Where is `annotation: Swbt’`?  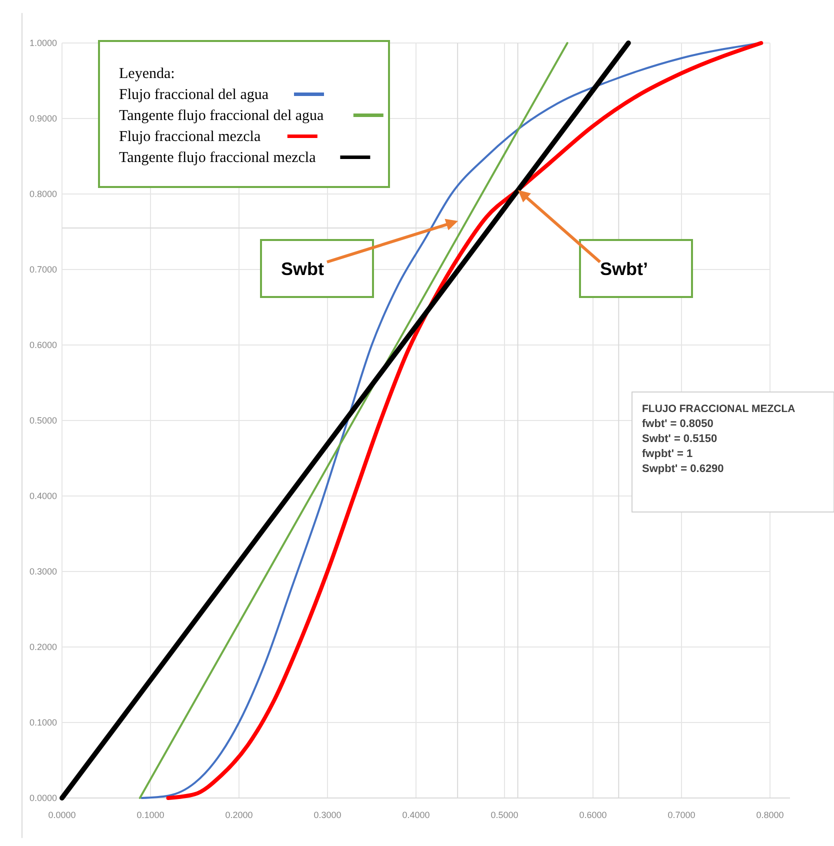 annotation: Swbt’ is located at coordinates (624, 269).